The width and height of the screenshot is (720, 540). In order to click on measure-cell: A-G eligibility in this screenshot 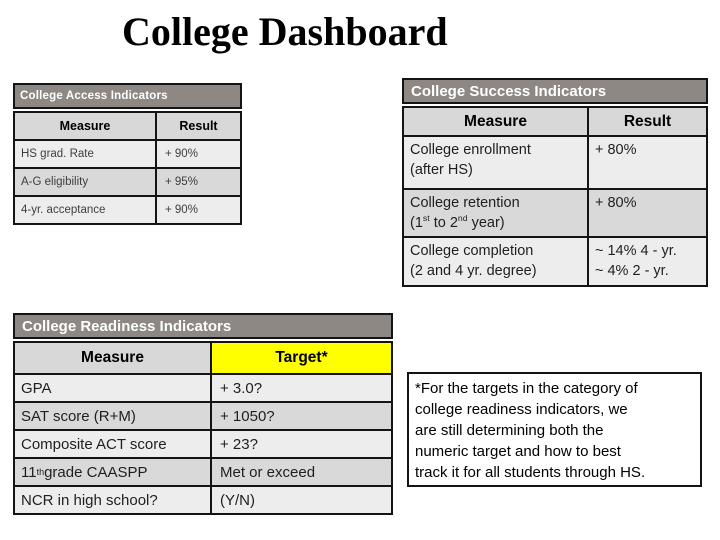, I will do `click(85, 182)`.